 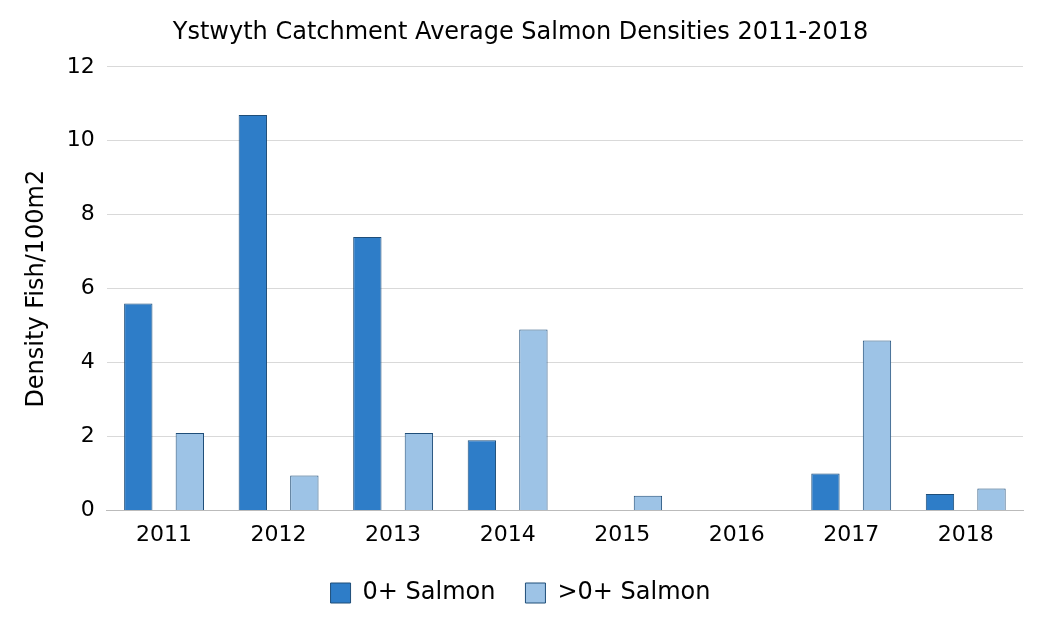 What do you see at coordinates (87, 435) in the screenshot?
I see `y-tick-label: 2` at bounding box center [87, 435].